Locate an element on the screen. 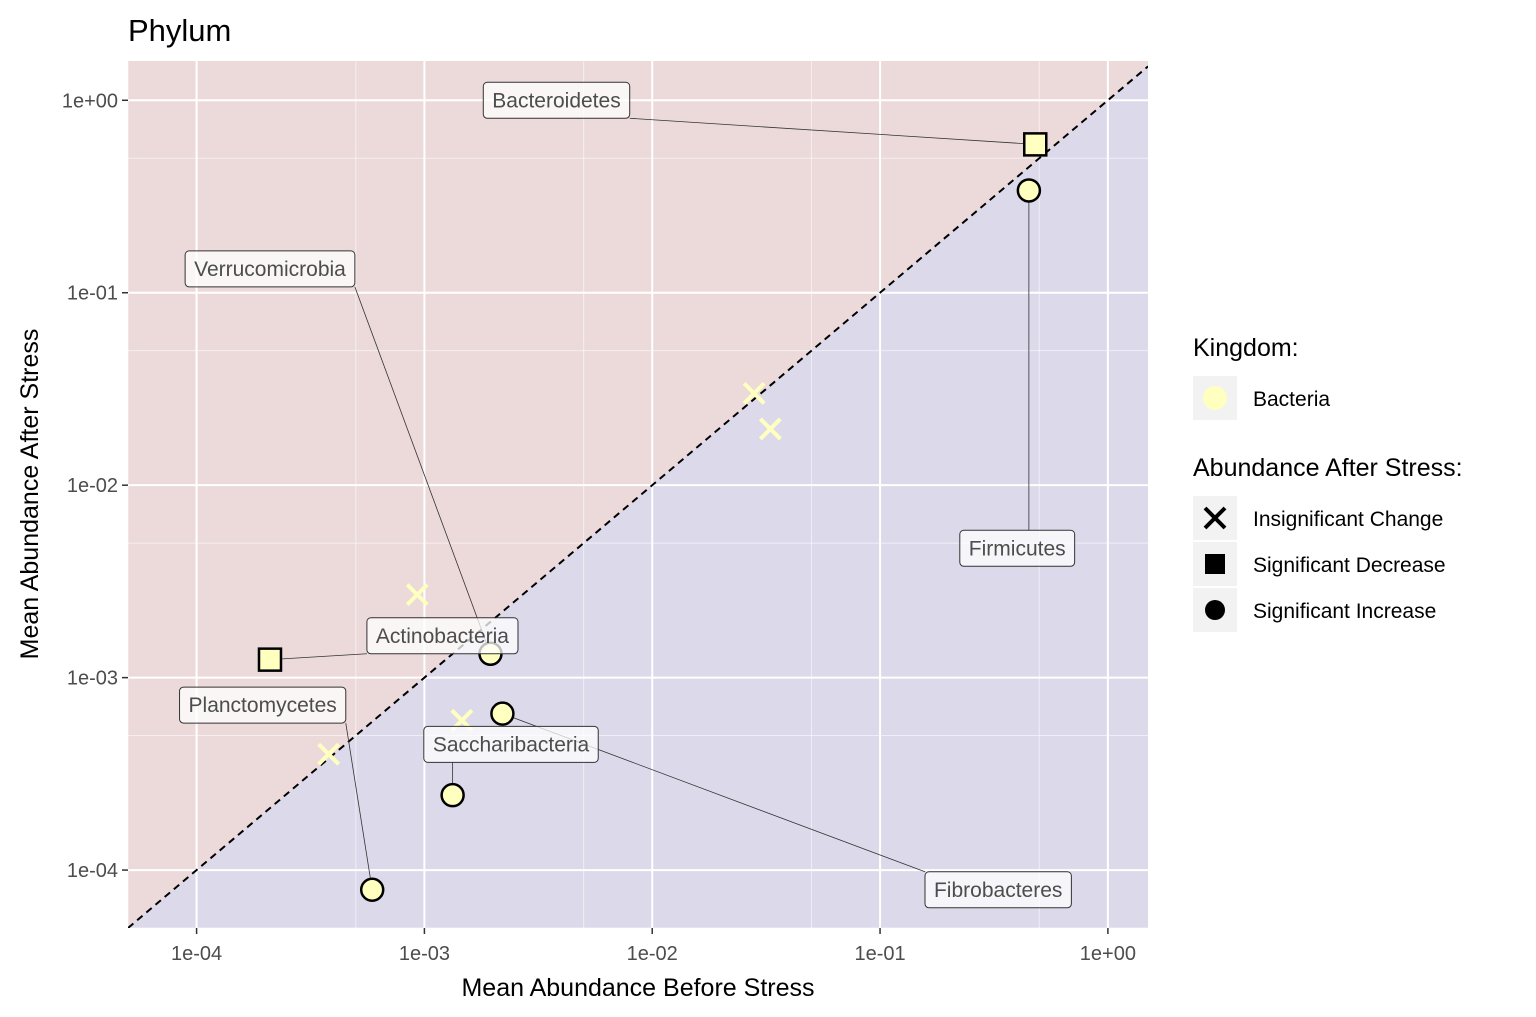 The height and width of the screenshot is (1017, 1536). point-label-text: Firmicutes is located at coordinates (1017, 548).